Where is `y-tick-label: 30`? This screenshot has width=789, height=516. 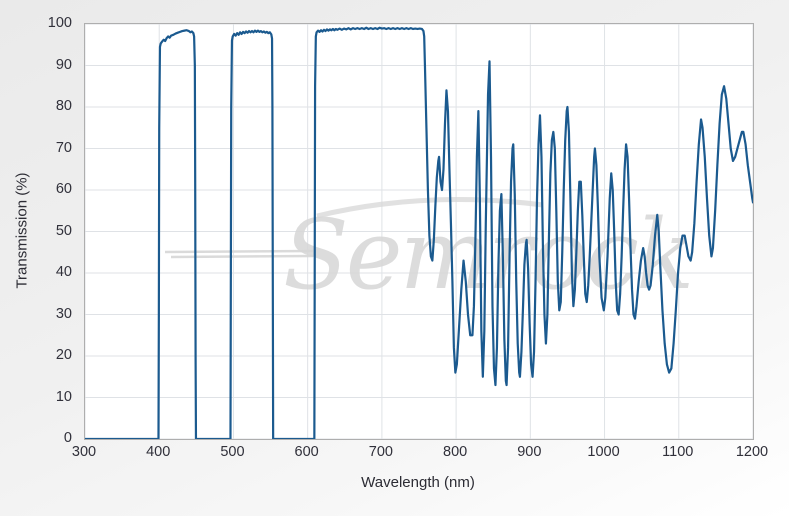
y-tick-label: 30 is located at coordinates (63, 313).